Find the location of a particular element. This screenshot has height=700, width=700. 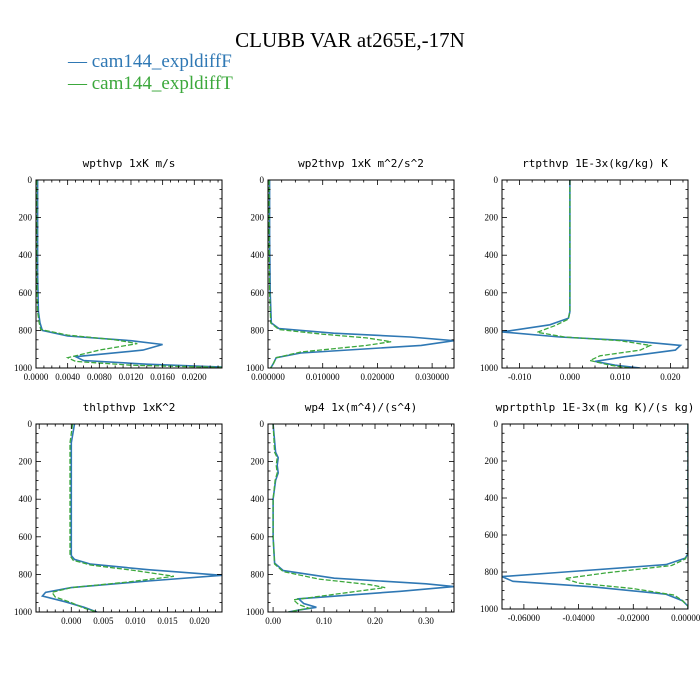

x-tick-label: -0.010 is located at coordinates (520, 377).